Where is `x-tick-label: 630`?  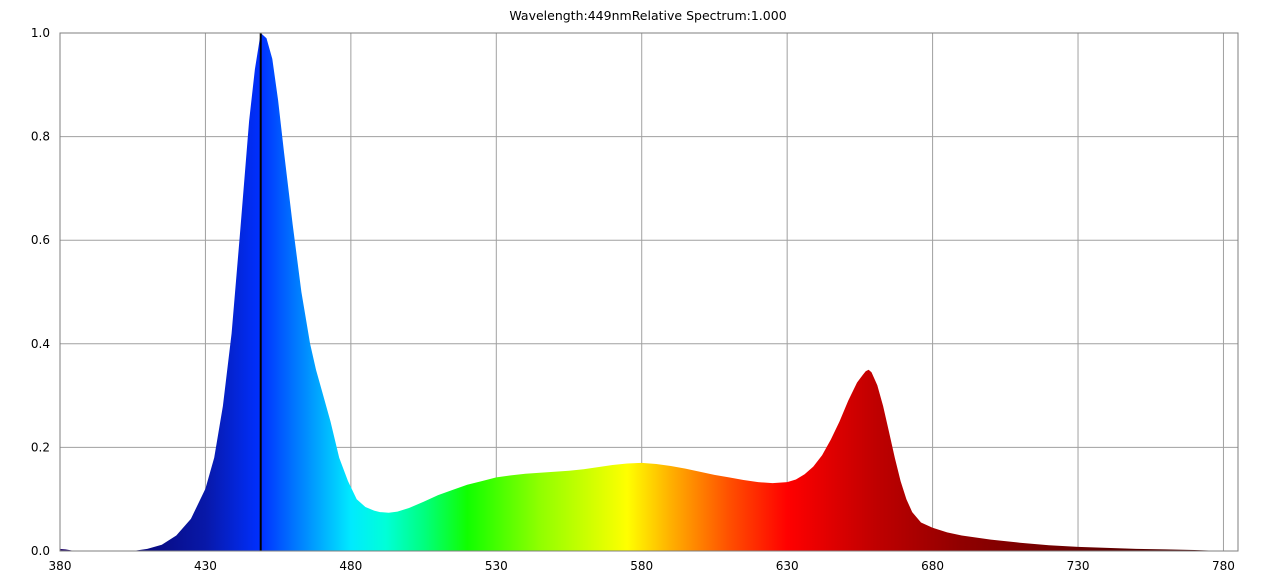
x-tick-label: 630 is located at coordinates (787, 566).